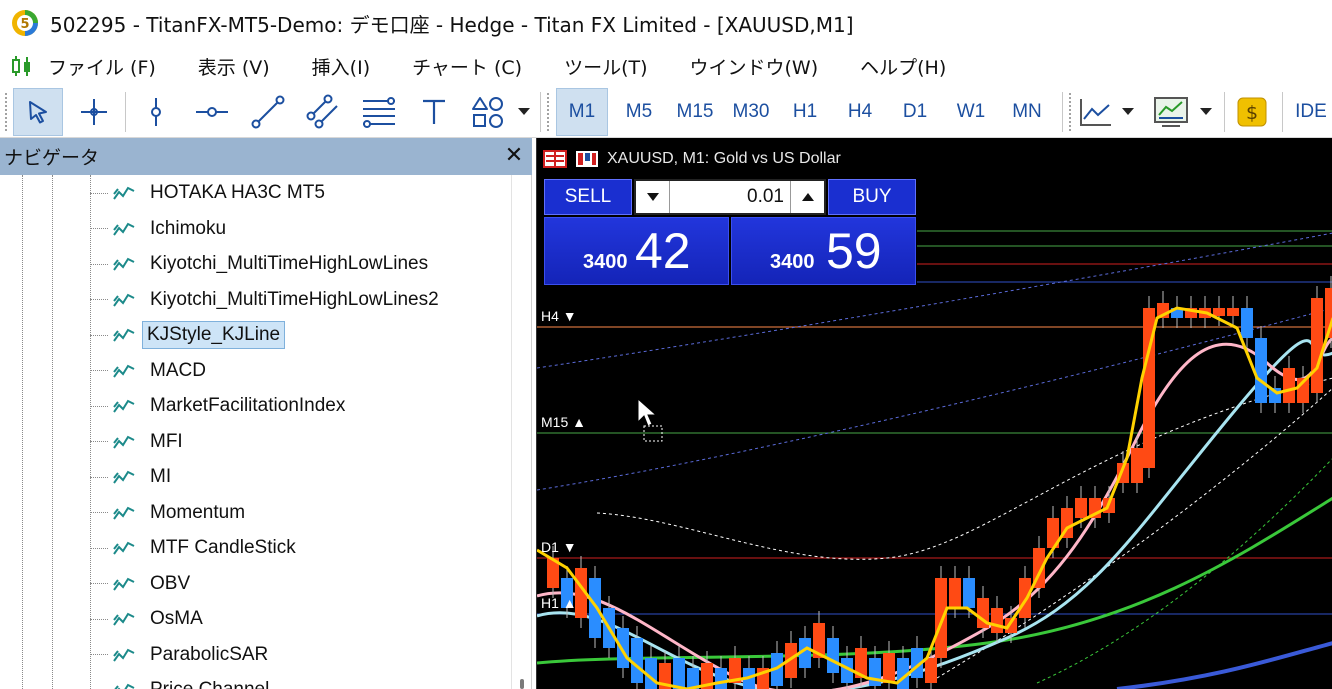  What do you see at coordinates (582, 112) in the screenshot?
I see `timeframe-m1-button: M1` at bounding box center [582, 112].